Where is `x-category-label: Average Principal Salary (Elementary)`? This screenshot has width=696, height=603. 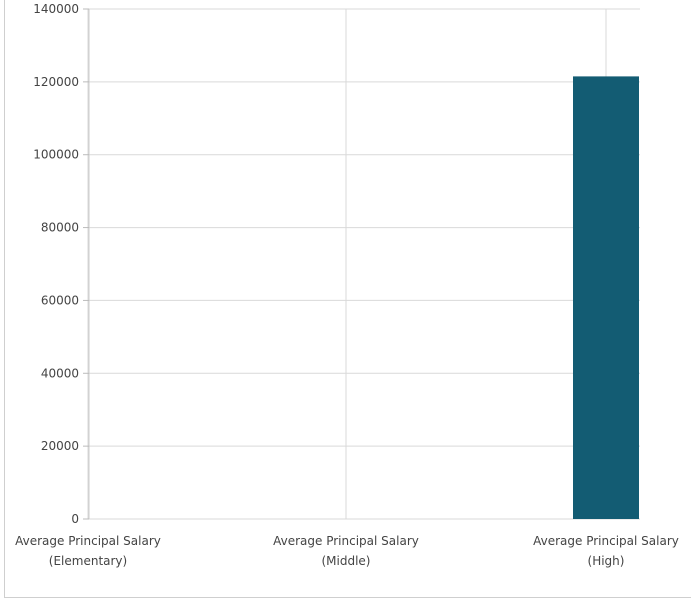
x-category-label: Average Principal Salary (Elementary) is located at coordinates (88, 551).